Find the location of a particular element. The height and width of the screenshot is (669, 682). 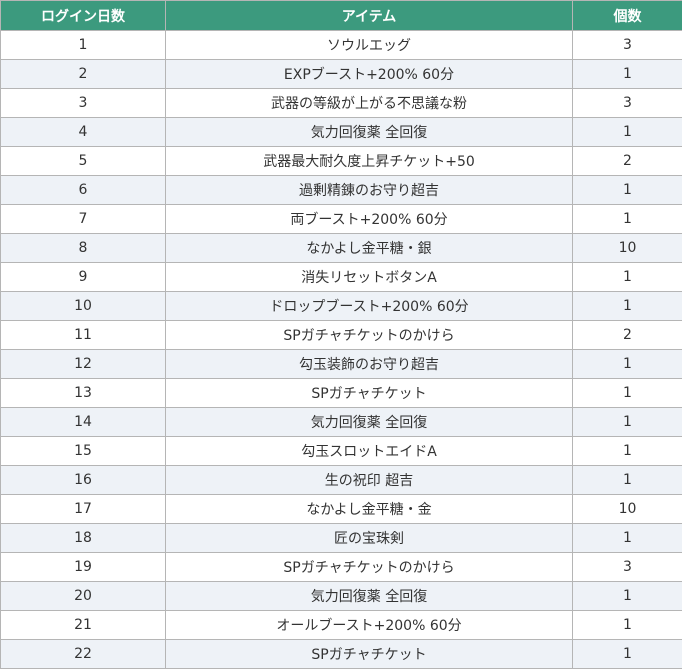

table-row: 22 SPガチャチケット 1 is located at coordinates (341, 654).